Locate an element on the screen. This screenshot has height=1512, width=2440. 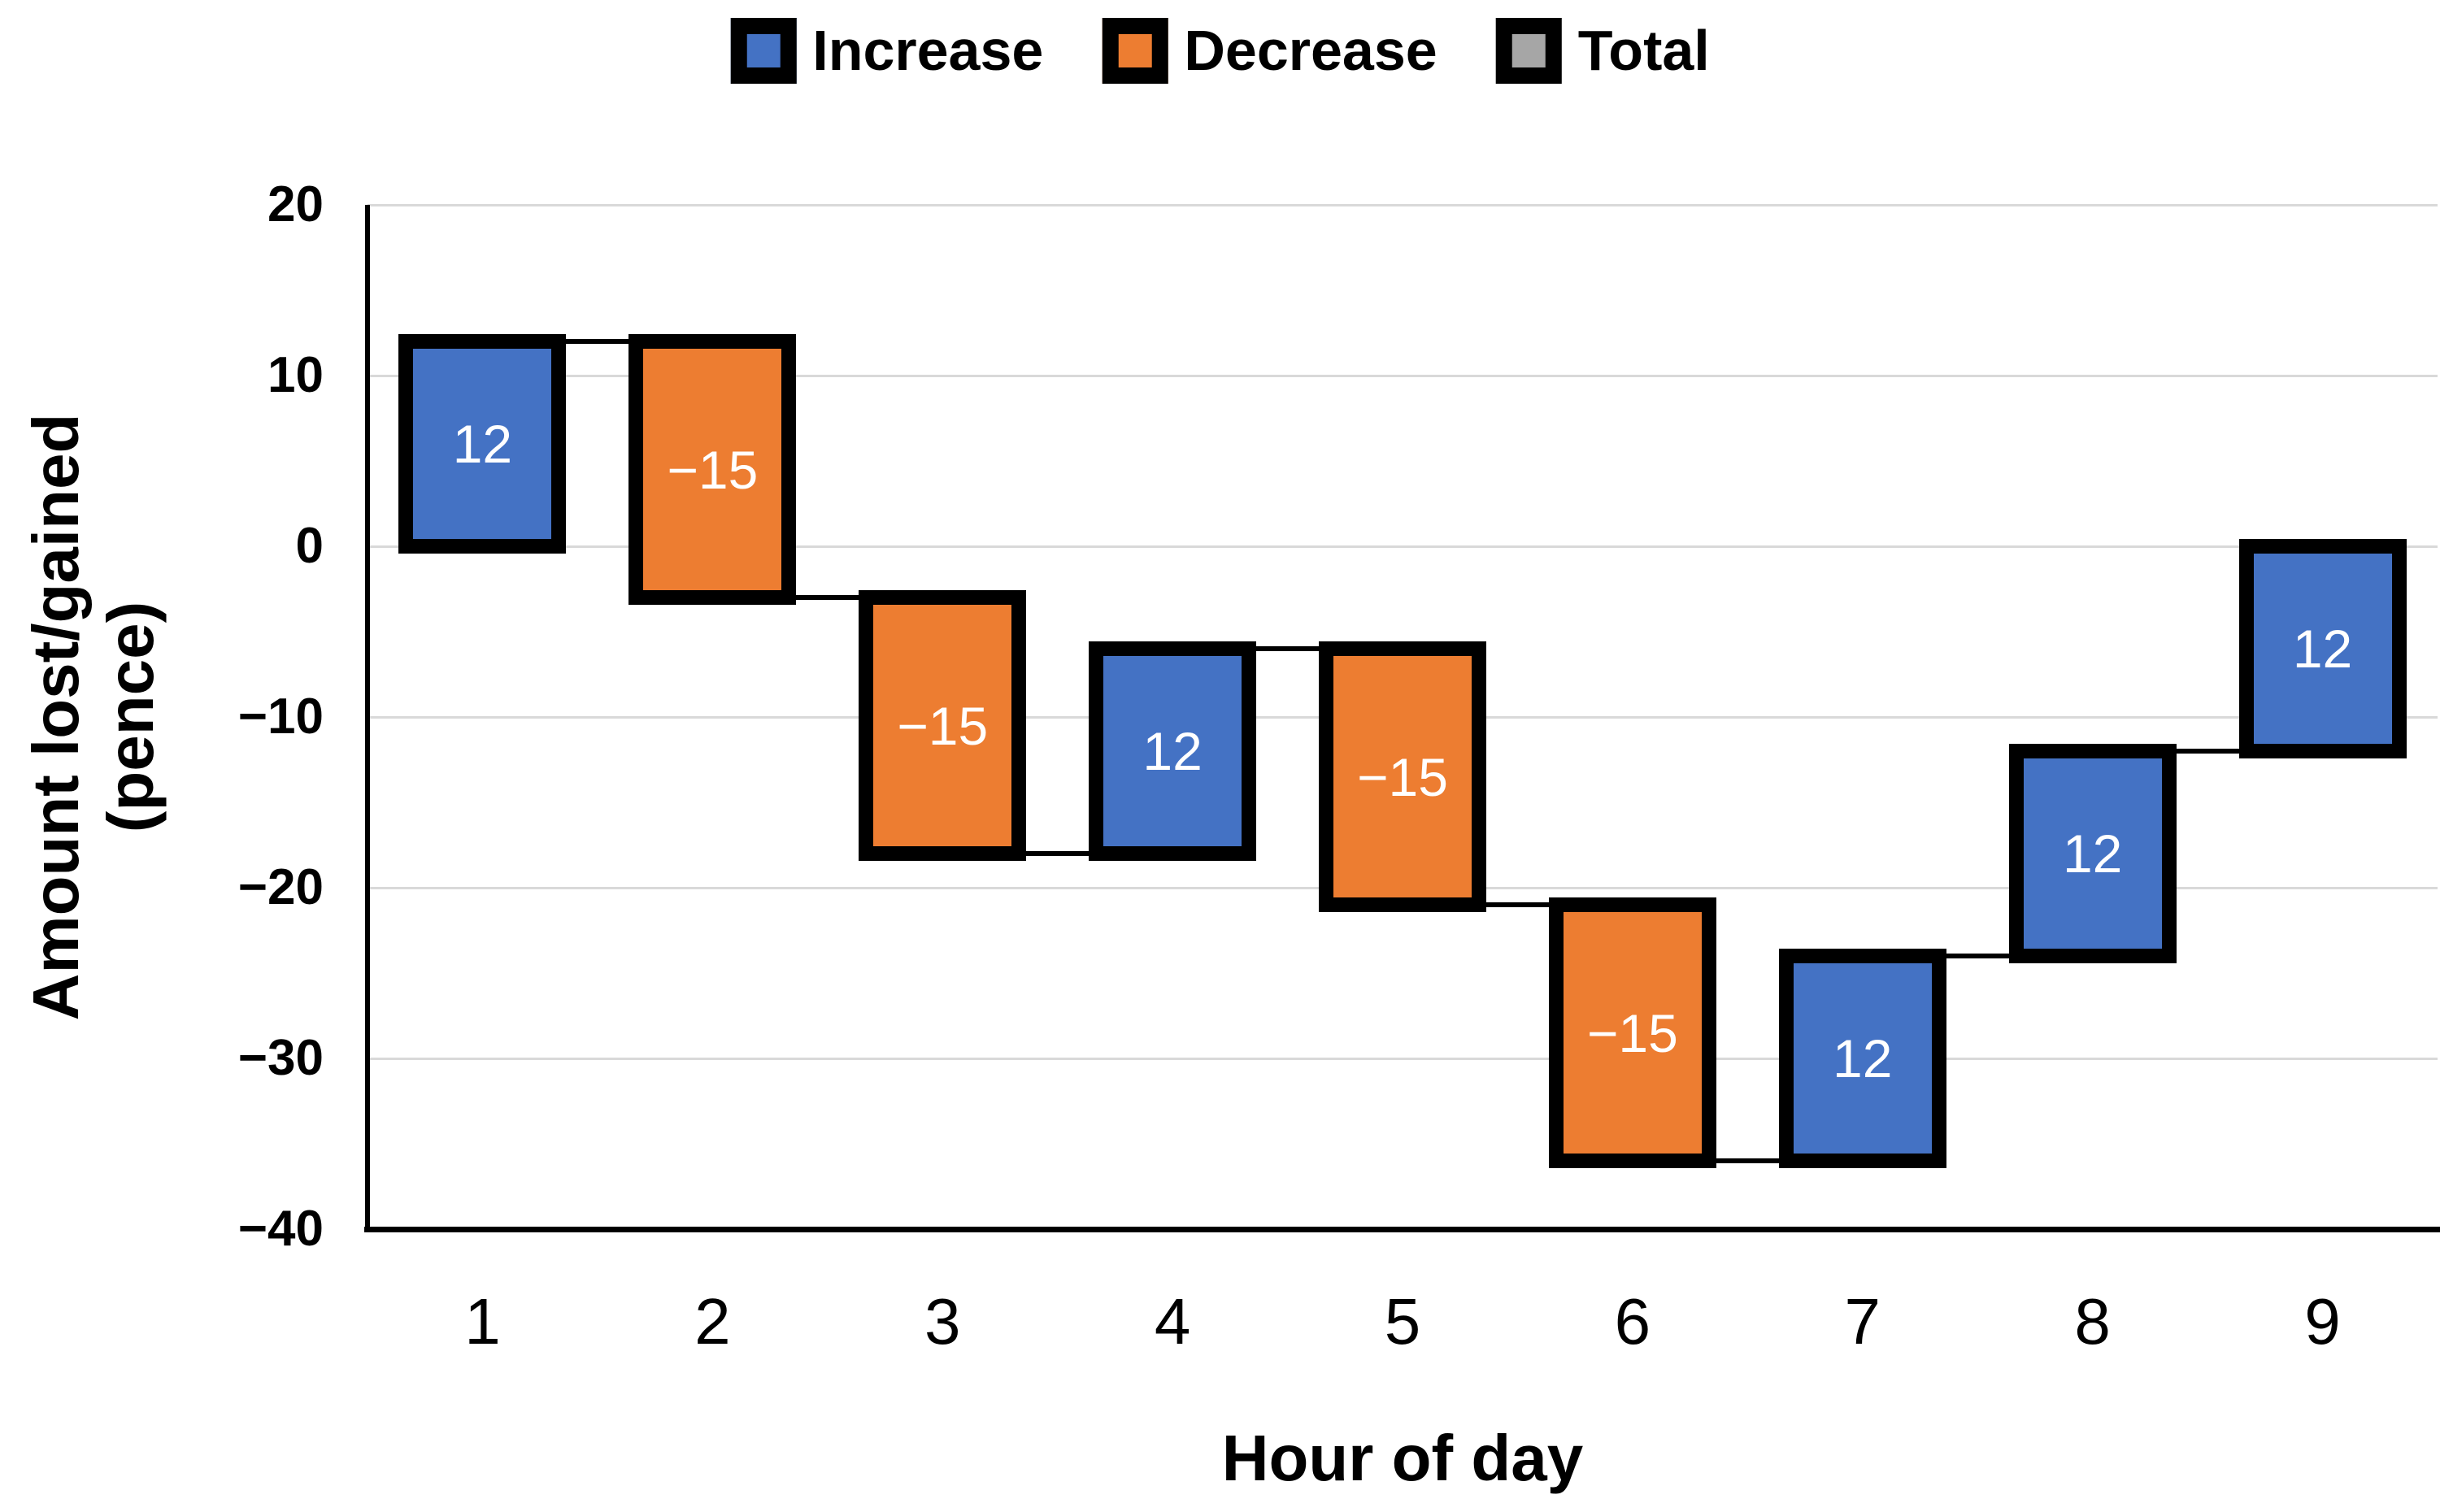
x-tick-label-1: 1 is located at coordinates (482, 1321).